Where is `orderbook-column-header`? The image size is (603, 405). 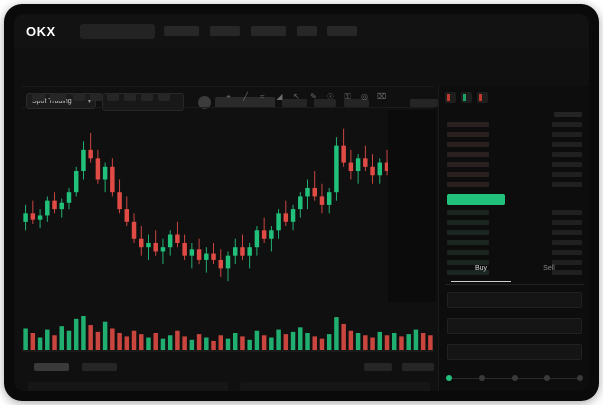 orderbook-column-header is located at coordinates (568, 114).